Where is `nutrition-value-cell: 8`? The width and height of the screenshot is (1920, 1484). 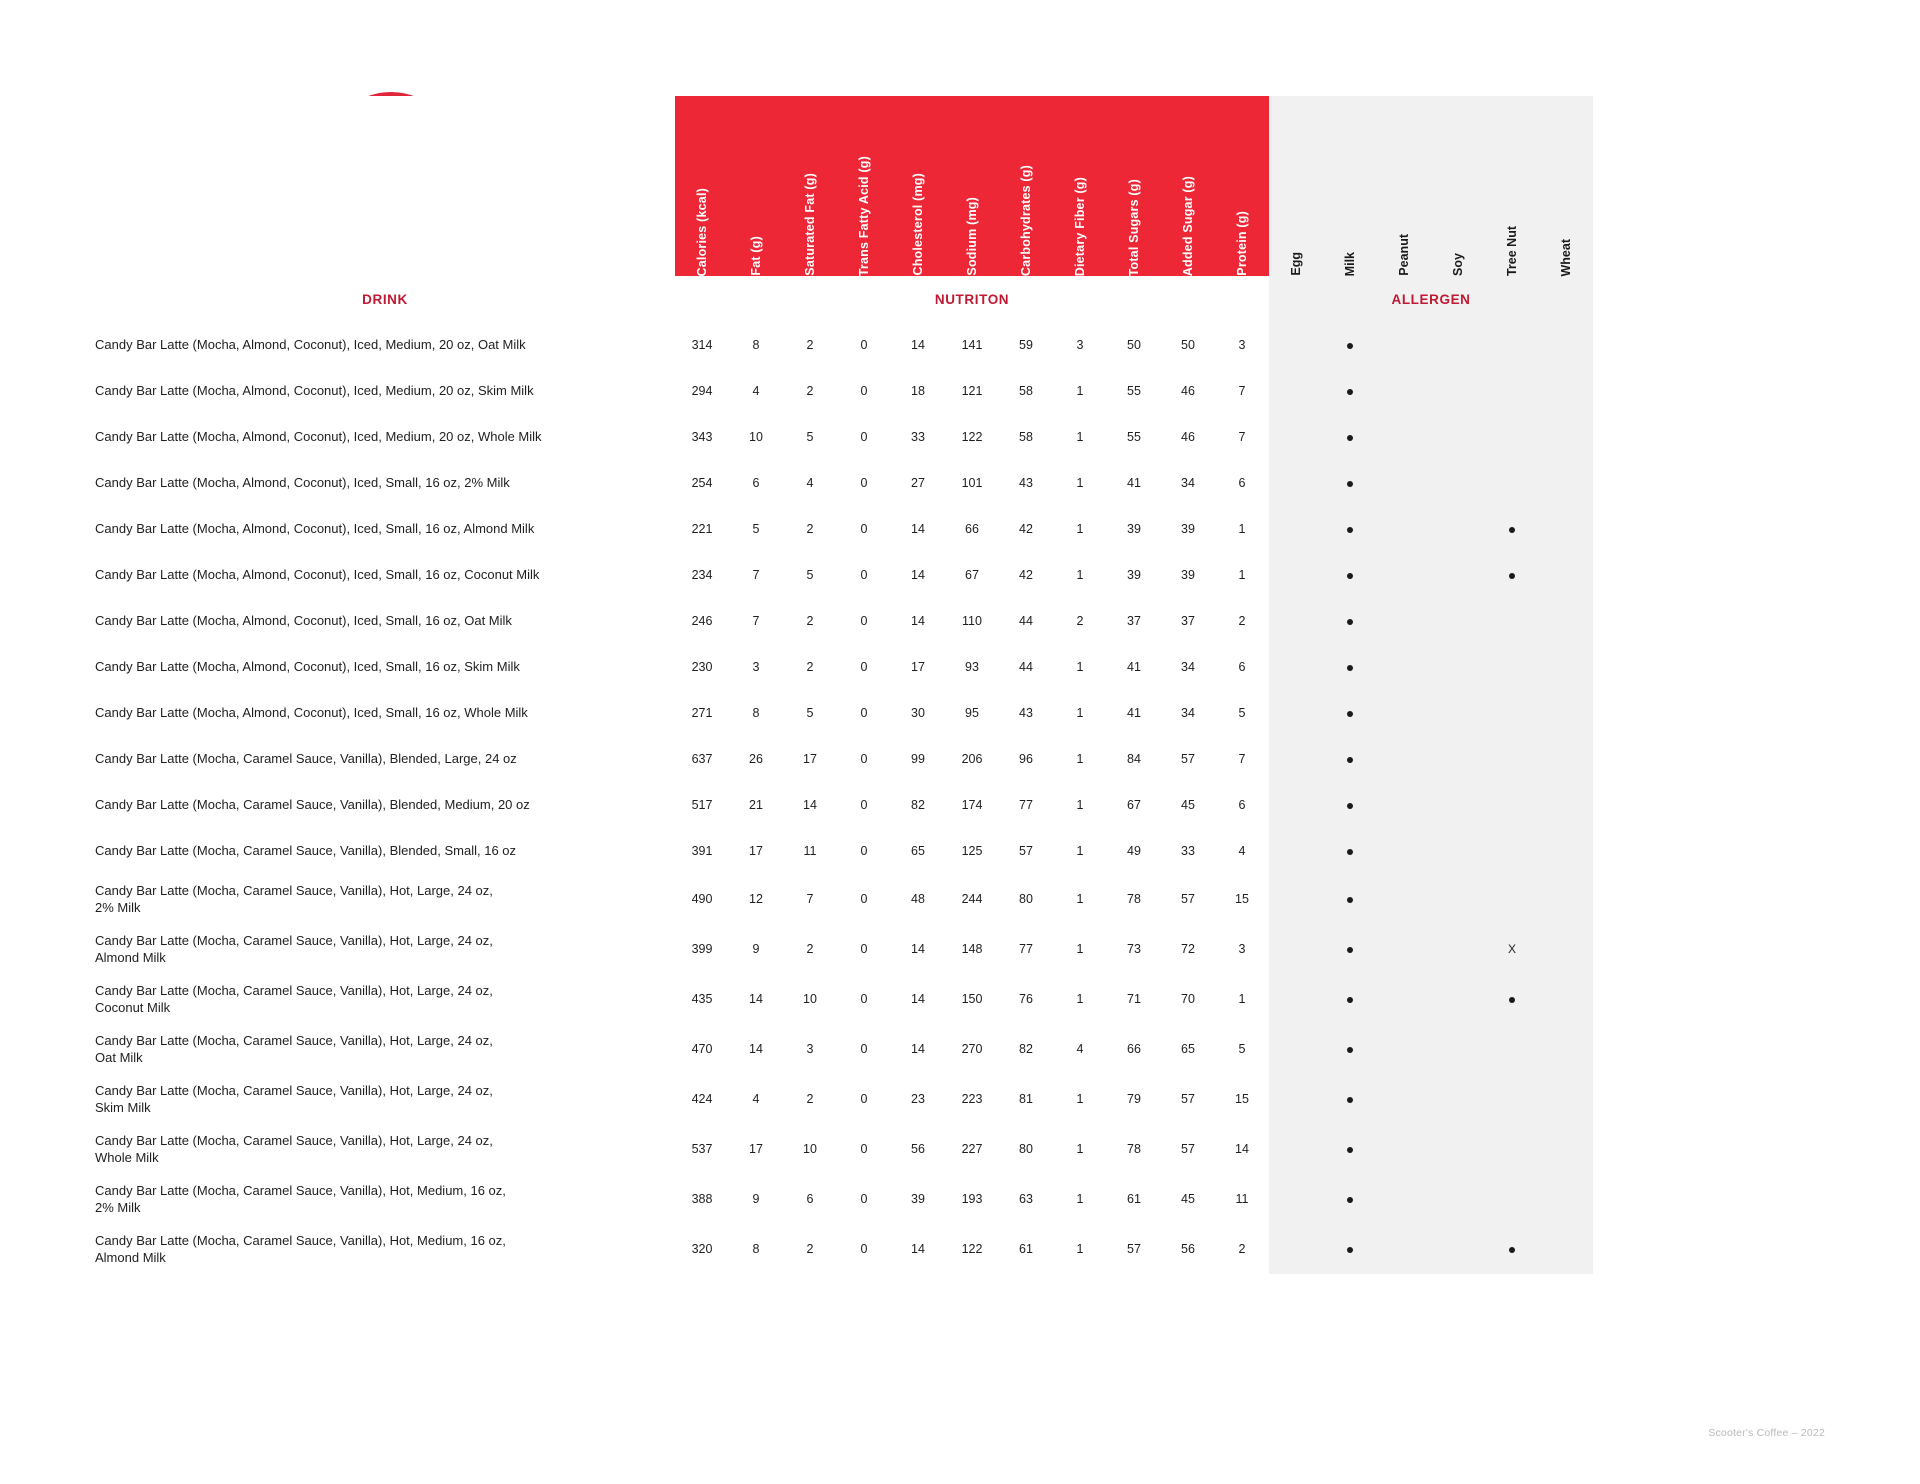 nutrition-value-cell: 8 is located at coordinates (756, 1249).